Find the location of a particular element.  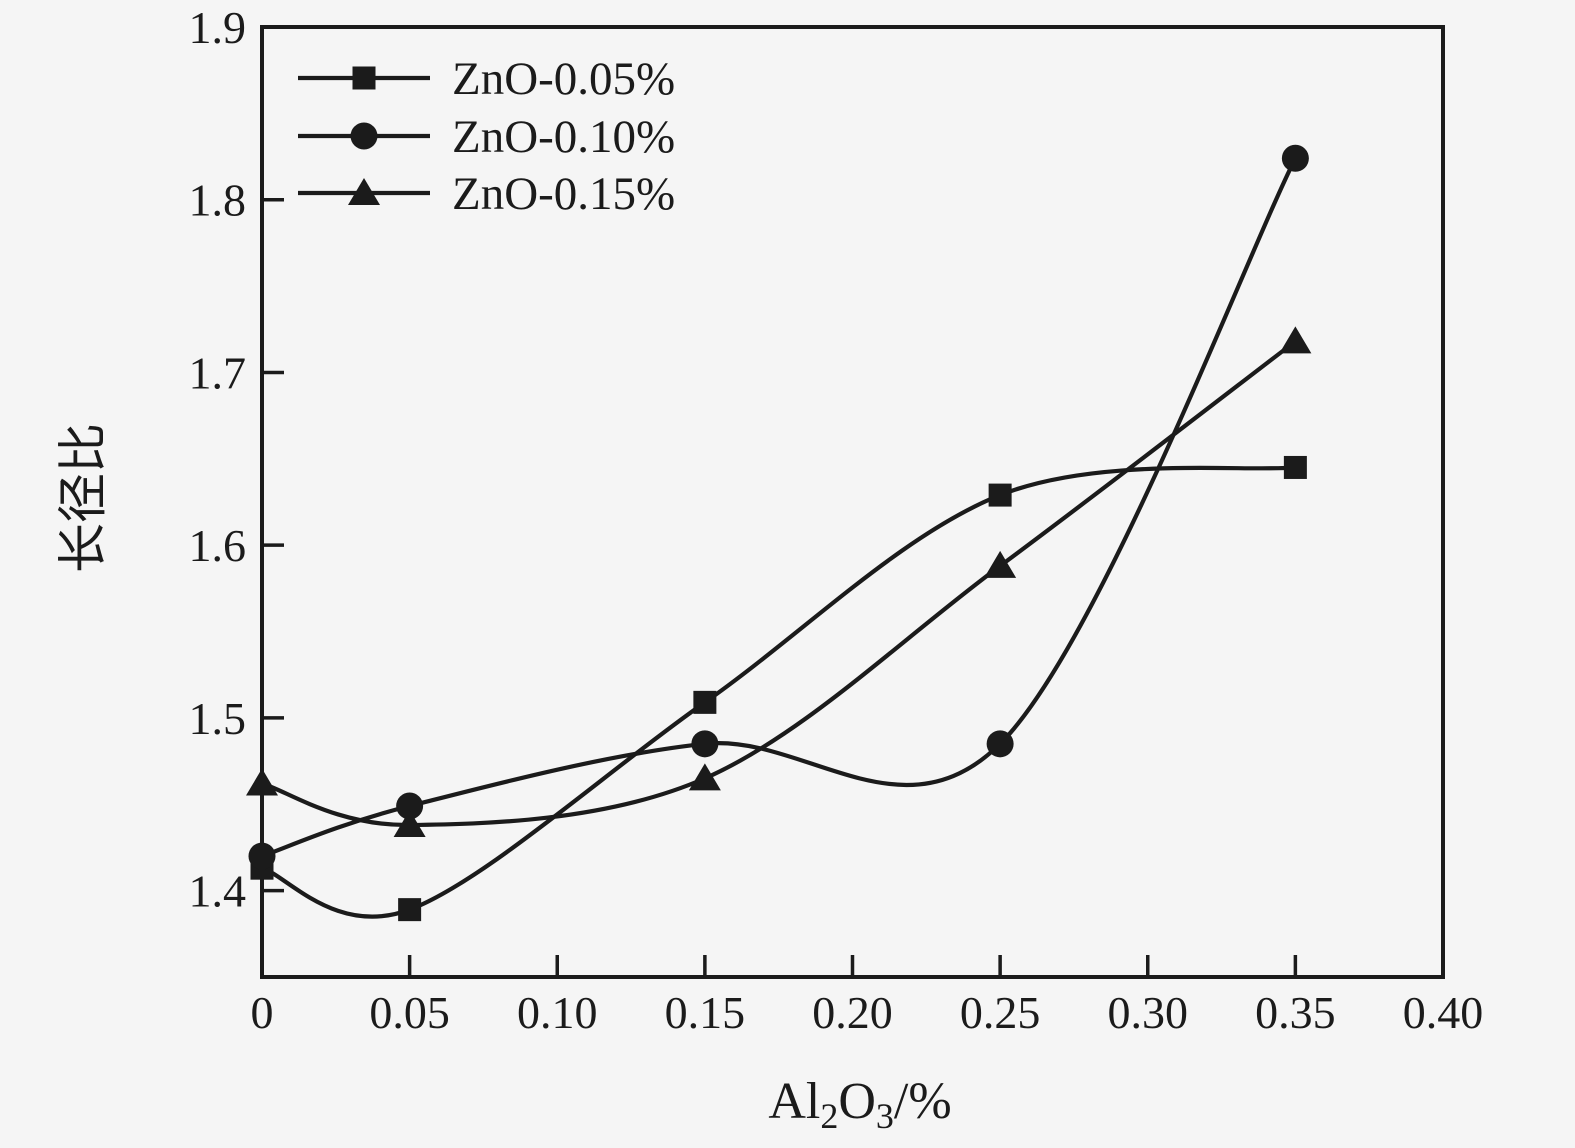

x-axis-label: Al2O3/% is located at coordinates (859, 1104).